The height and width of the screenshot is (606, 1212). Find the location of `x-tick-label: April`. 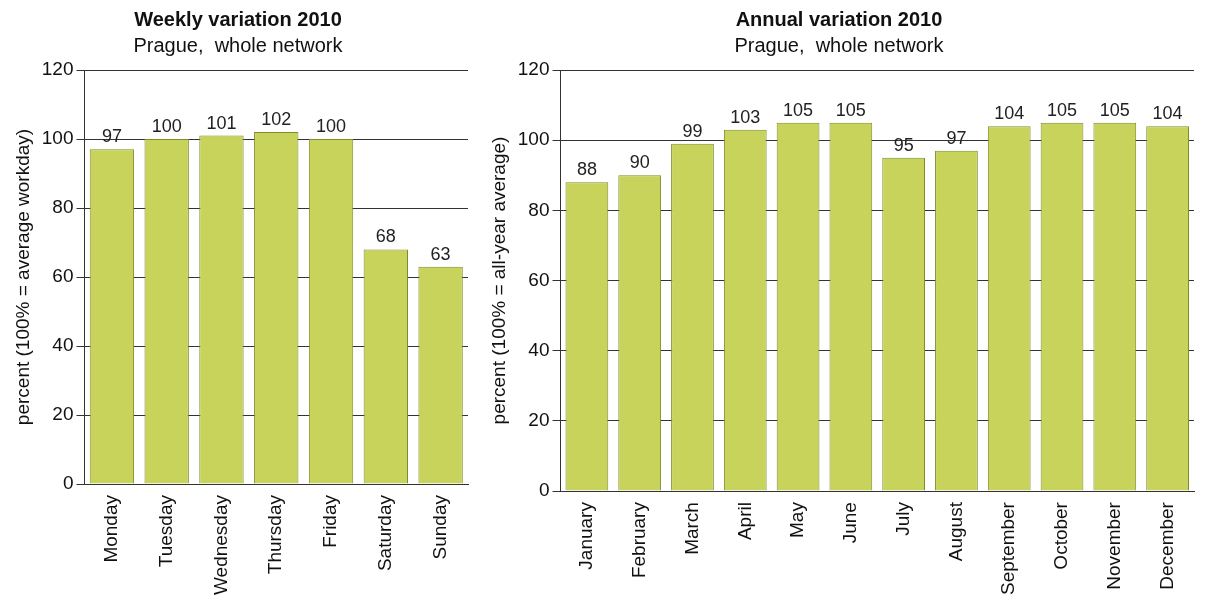

x-tick-label: April is located at coordinates (744, 521).